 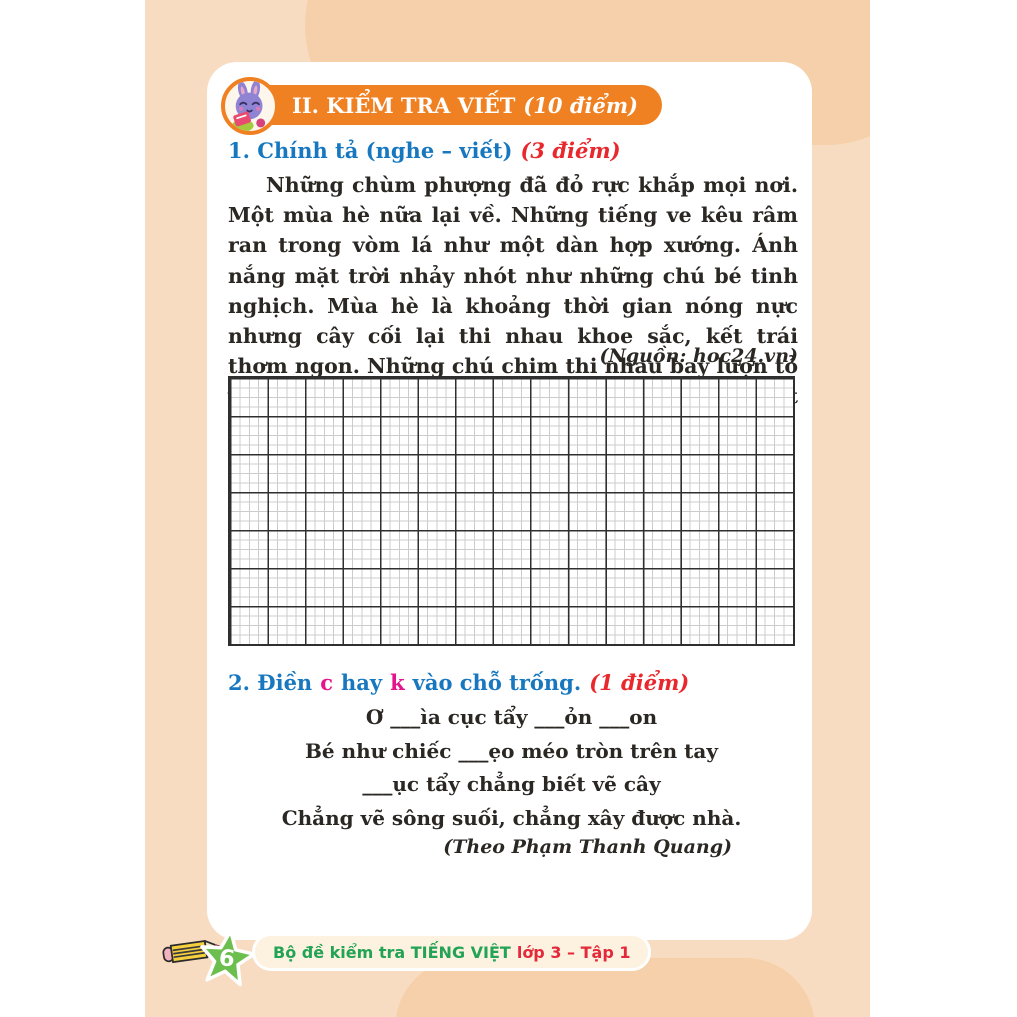 I want to click on page-number: 6, so click(x=226, y=959).